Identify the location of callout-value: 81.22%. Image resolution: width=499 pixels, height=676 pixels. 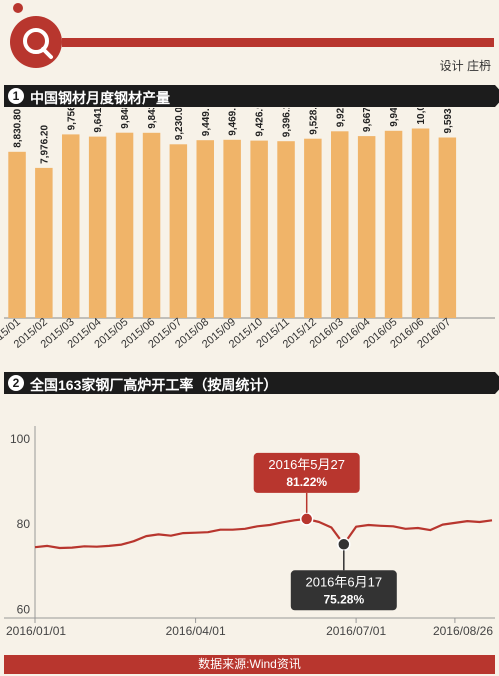
(306, 482).